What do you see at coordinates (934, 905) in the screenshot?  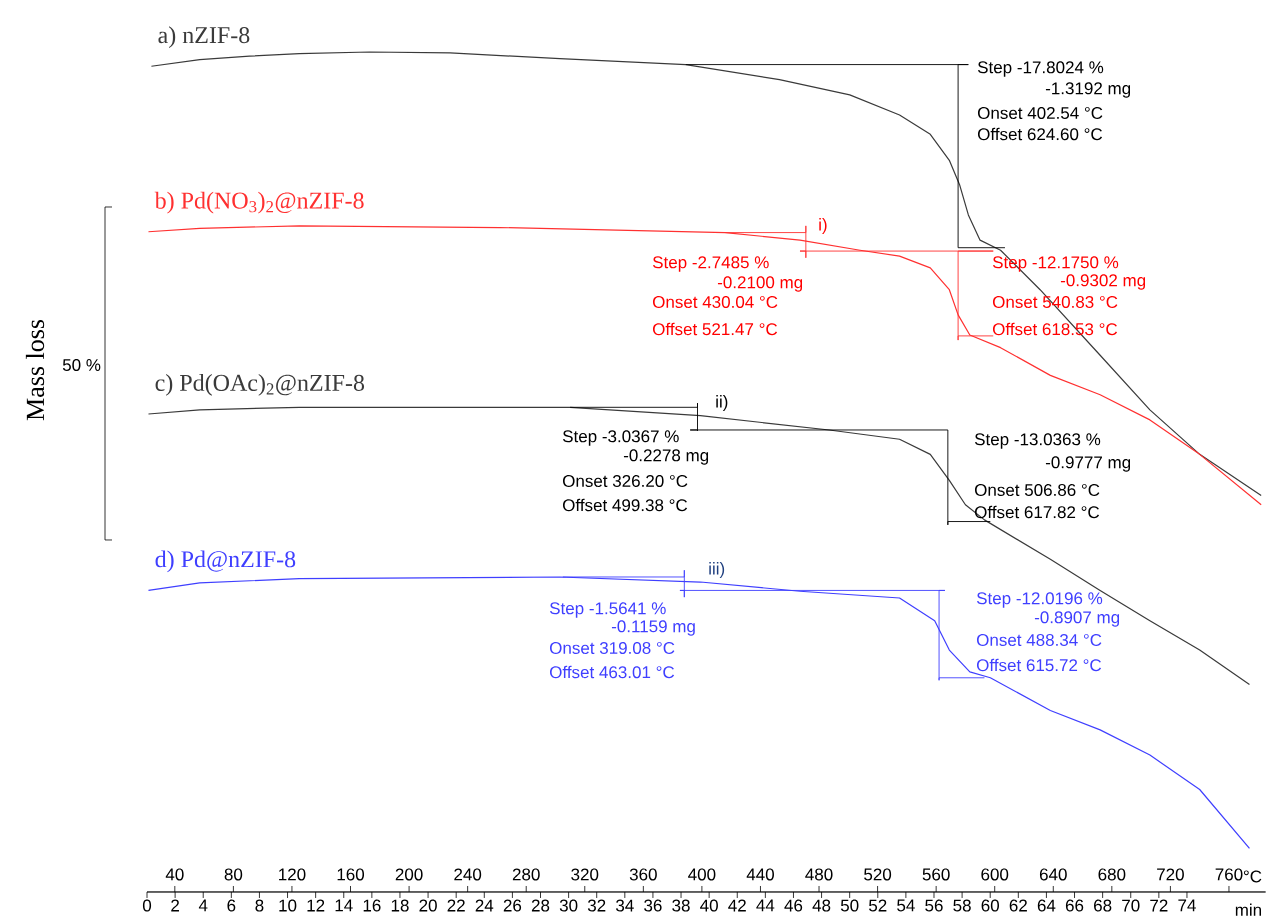 I see `x2-tick-label: 56` at bounding box center [934, 905].